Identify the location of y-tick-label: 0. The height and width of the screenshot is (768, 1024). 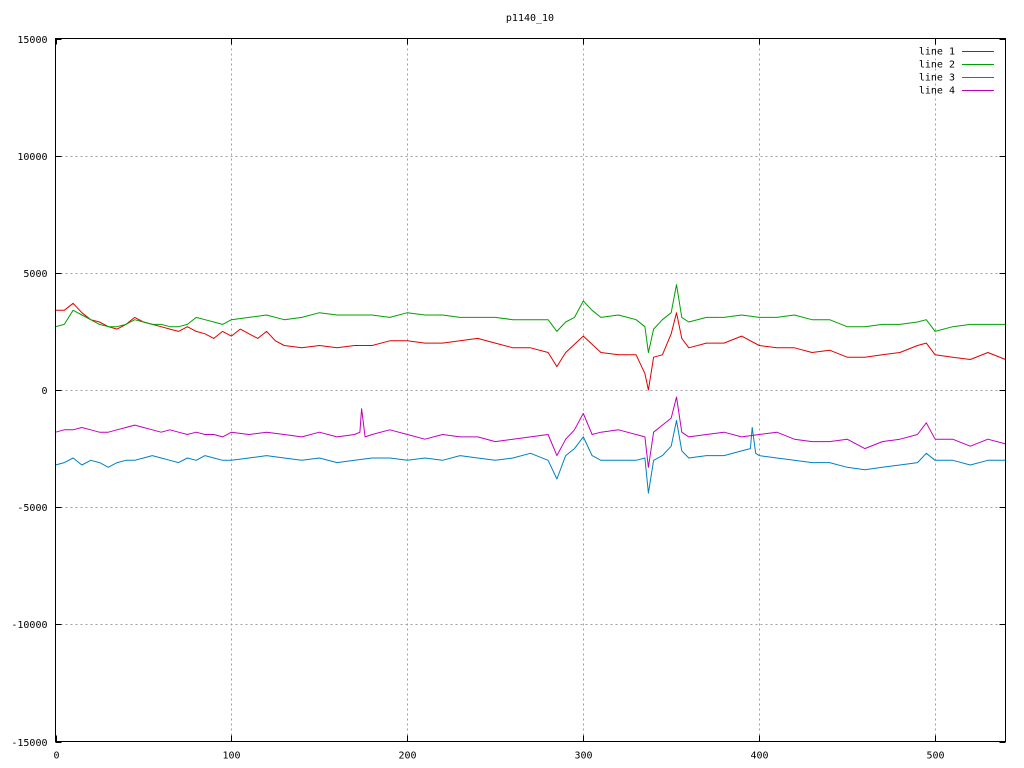
(44, 391).